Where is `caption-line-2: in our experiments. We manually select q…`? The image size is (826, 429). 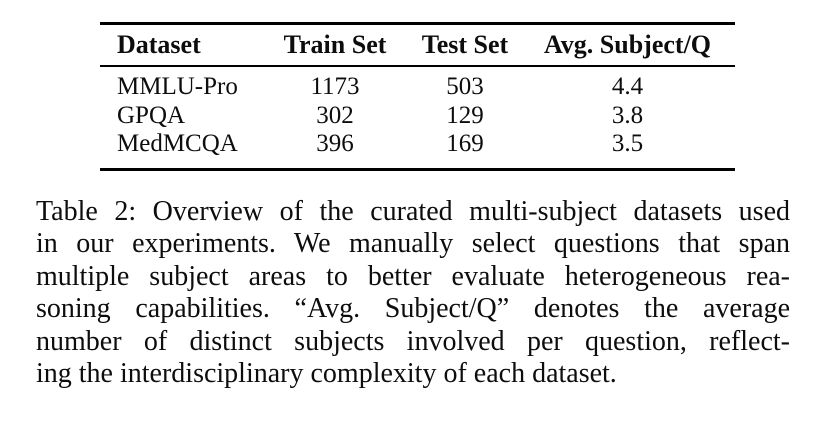
caption-line-2: in our experiments. We manually select q… is located at coordinates (413, 243).